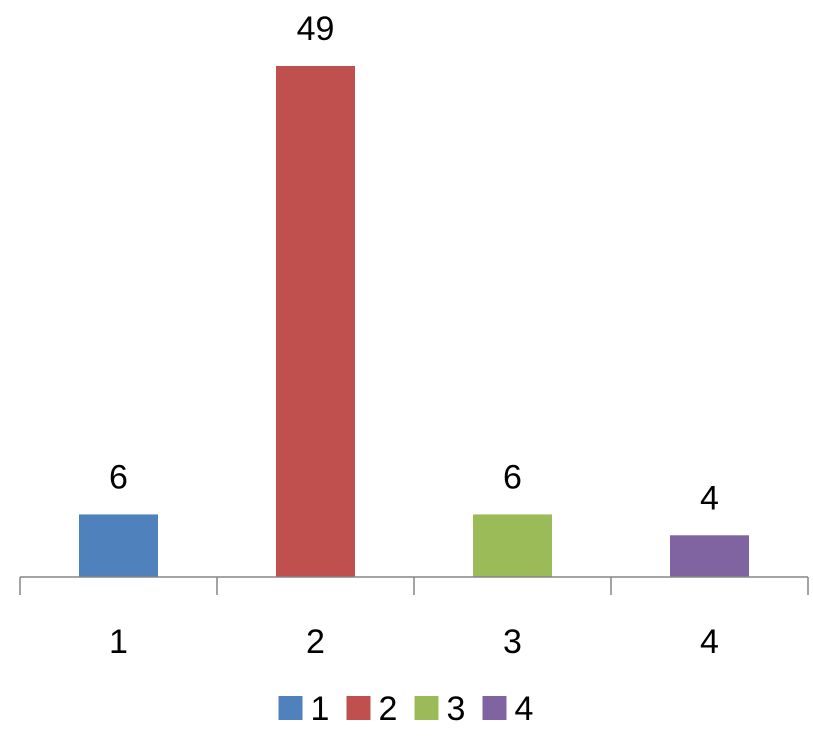  Describe the element at coordinates (316, 29) in the screenshot. I see `data-label-2: 49` at that location.